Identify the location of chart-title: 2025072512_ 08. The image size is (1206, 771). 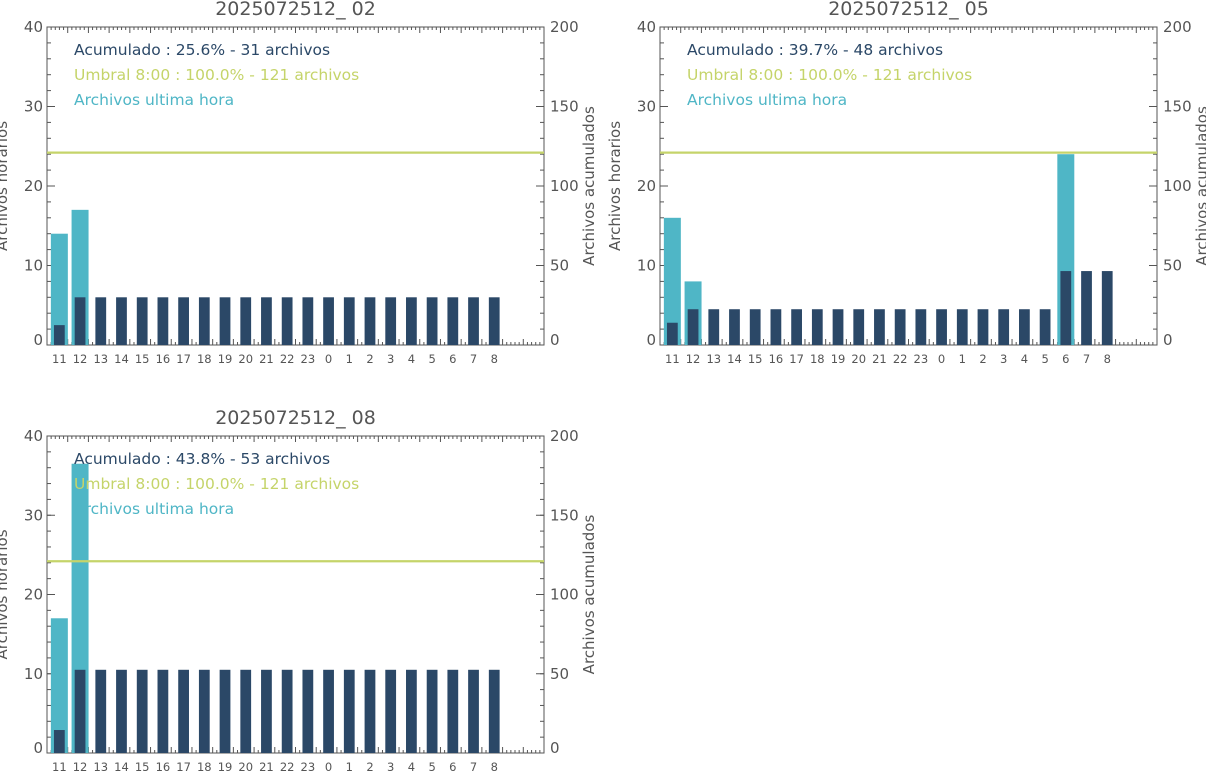
(295, 418).